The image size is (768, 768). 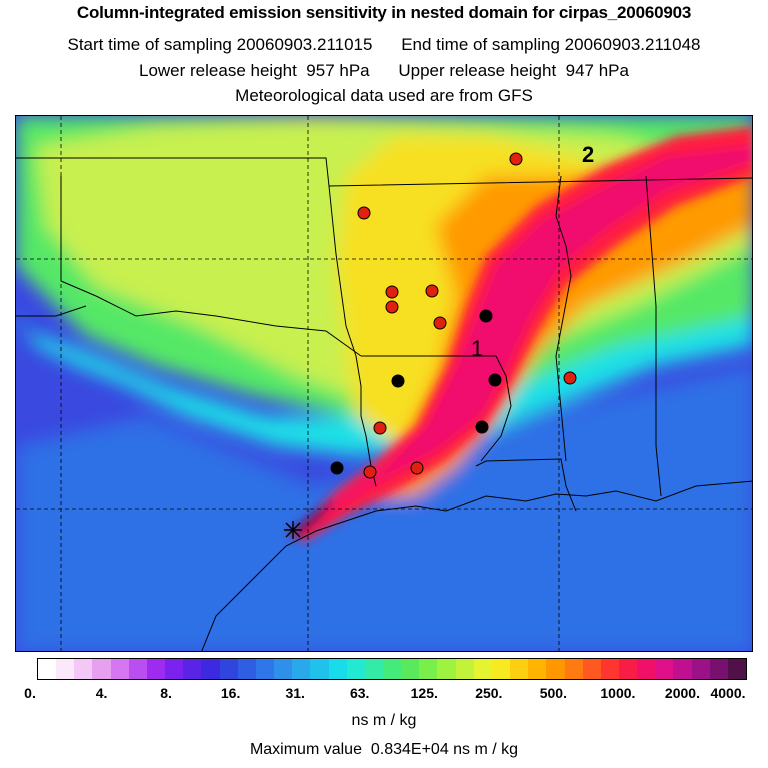 I want to click on colorbar-tick-label: 63., so click(x=359, y=693).